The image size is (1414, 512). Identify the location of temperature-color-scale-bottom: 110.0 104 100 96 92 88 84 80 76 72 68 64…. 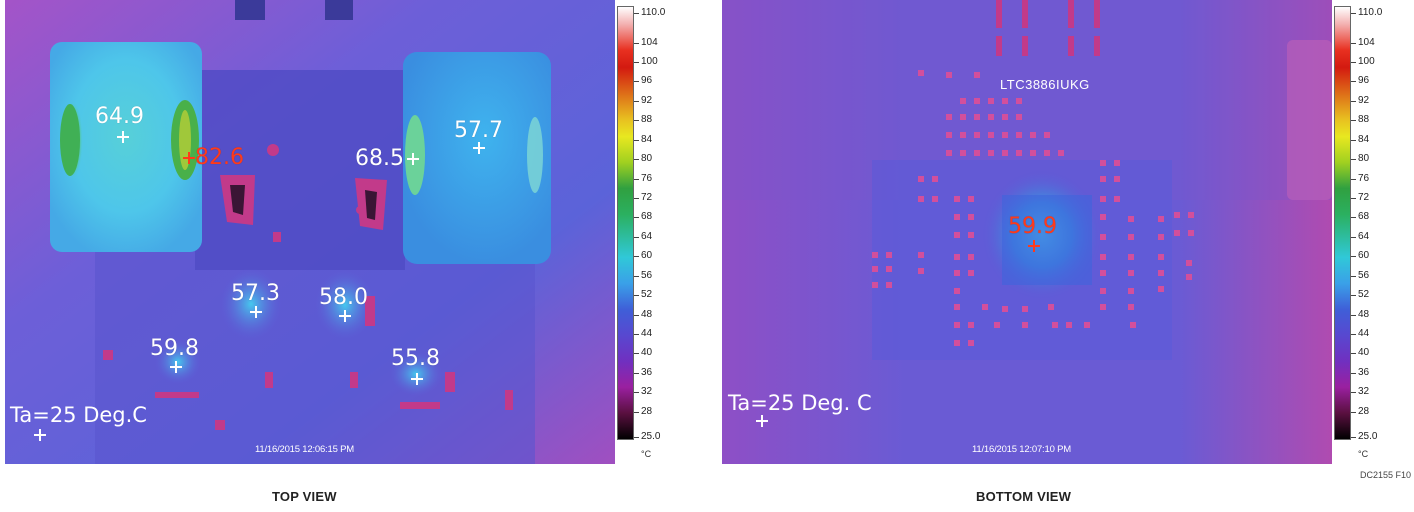
(1374, 235).